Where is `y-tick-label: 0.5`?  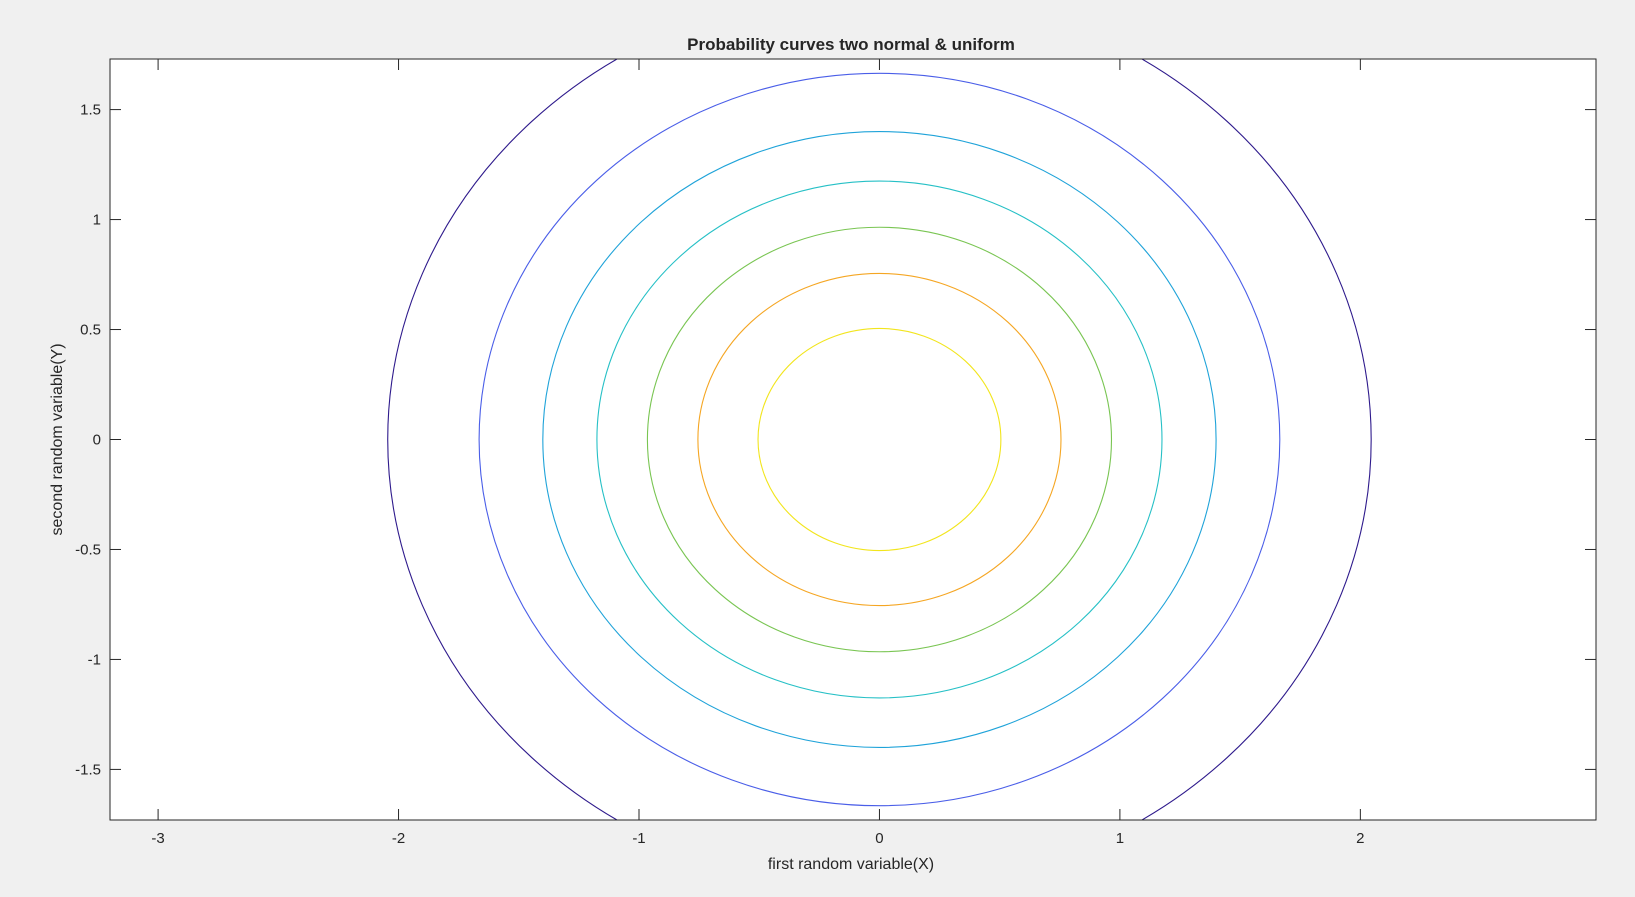 y-tick-label: 0.5 is located at coordinates (90, 330).